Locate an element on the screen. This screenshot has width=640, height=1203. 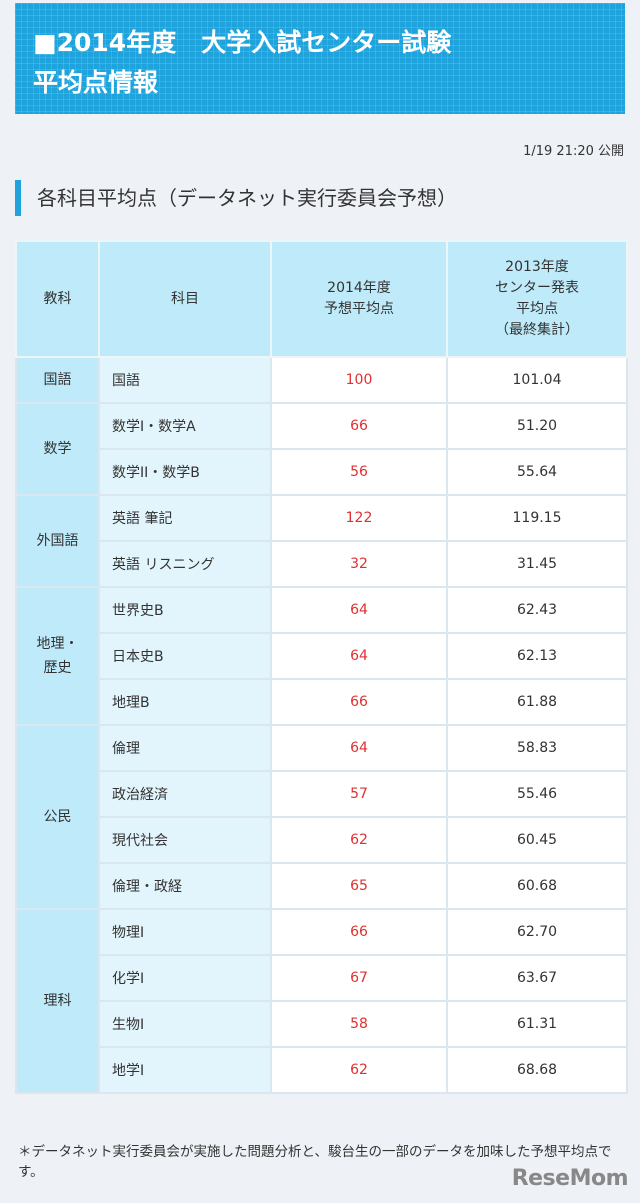
previous-average: 101.04 is located at coordinates (537, 380).